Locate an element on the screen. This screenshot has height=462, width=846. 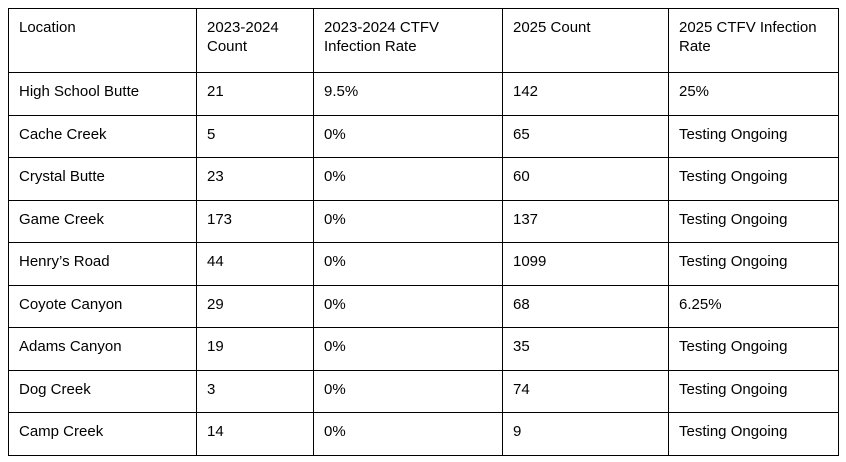
table-row: Dog Creek 3 0% 74 Testing Ongoing is located at coordinates (423, 391).